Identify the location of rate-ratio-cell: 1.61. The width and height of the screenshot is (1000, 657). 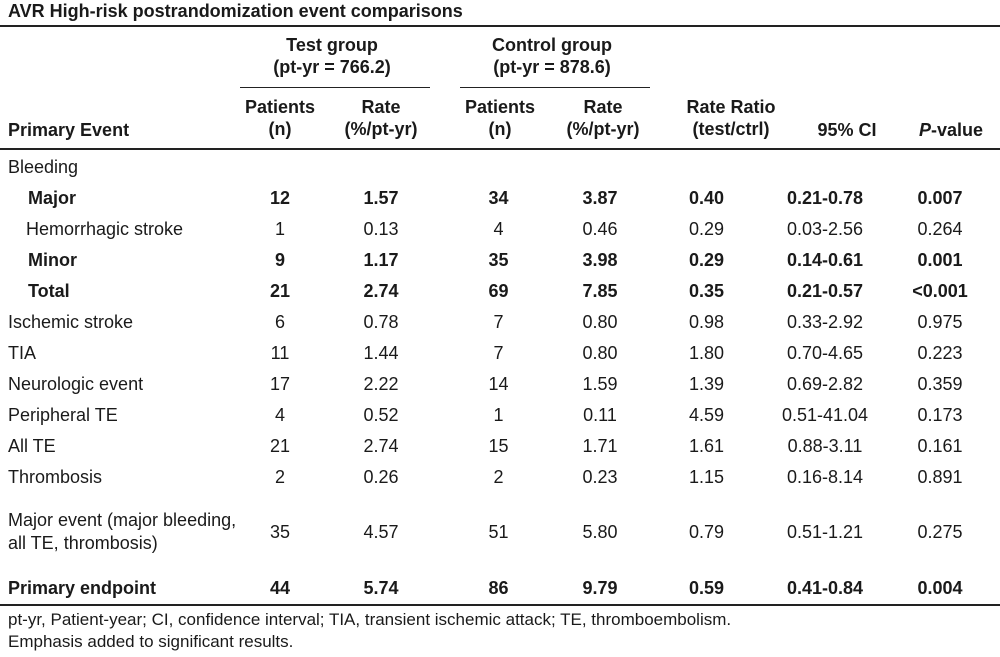
(706, 445).